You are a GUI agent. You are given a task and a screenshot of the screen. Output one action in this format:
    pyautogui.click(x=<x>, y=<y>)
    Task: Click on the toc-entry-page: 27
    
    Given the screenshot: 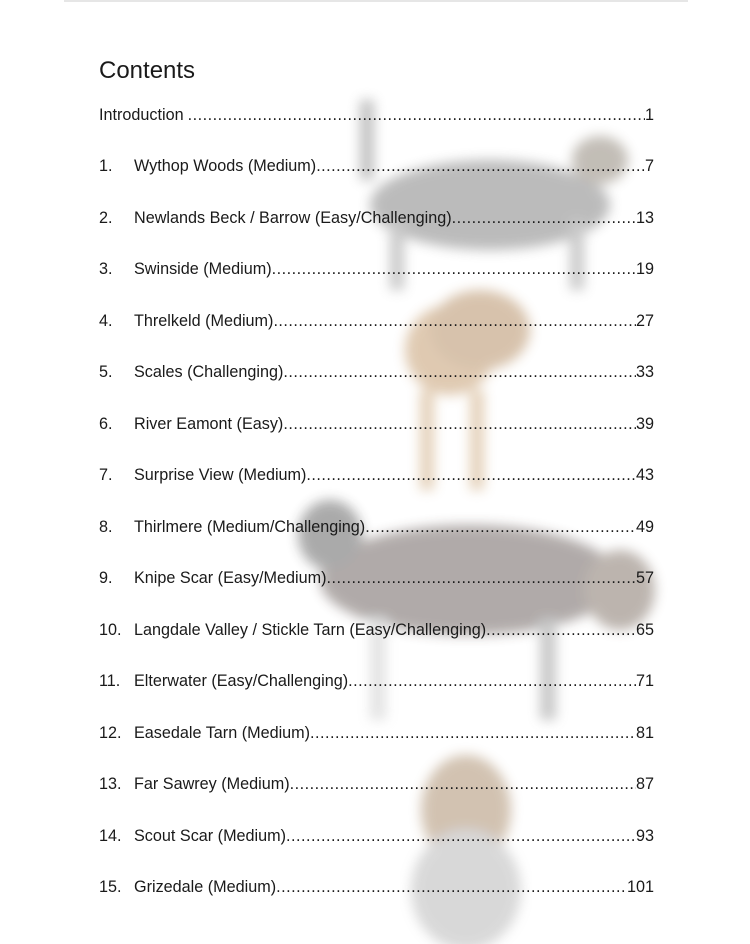 What is the action you would take?
    pyautogui.click(x=644, y=321)
    